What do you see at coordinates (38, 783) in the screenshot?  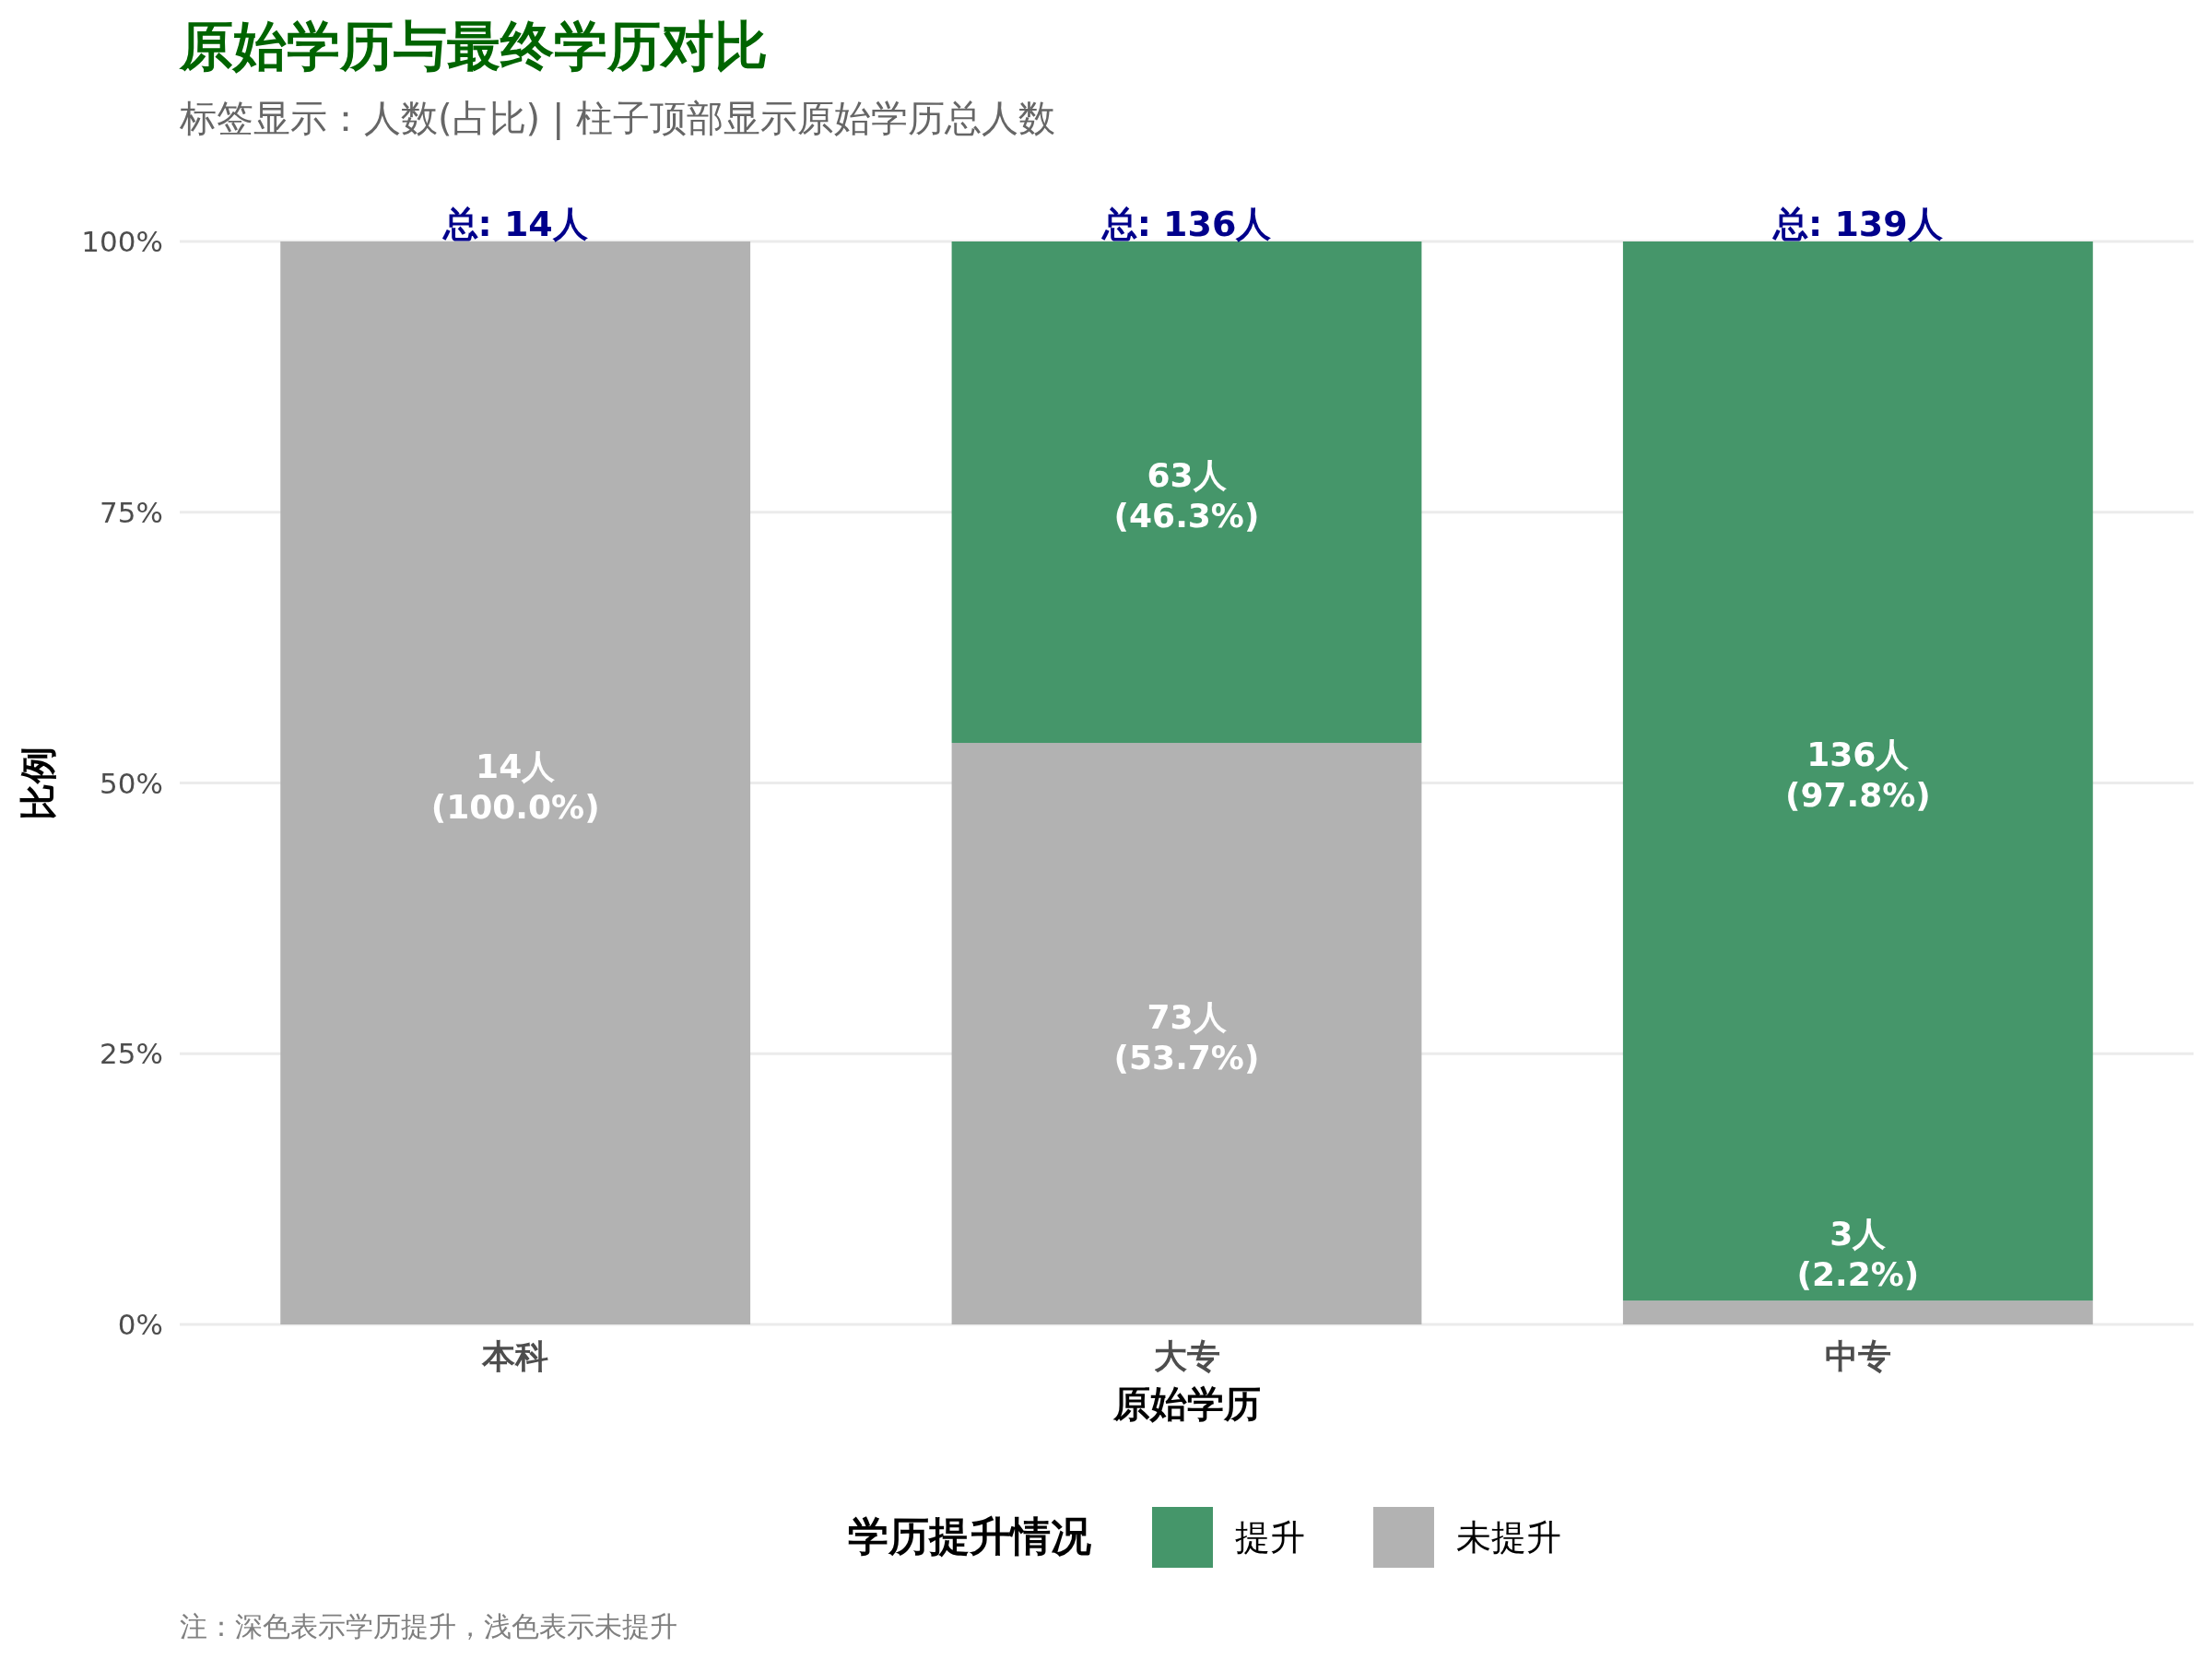 I see `y-axis-title: 比例` at bounding box center [38, 783].